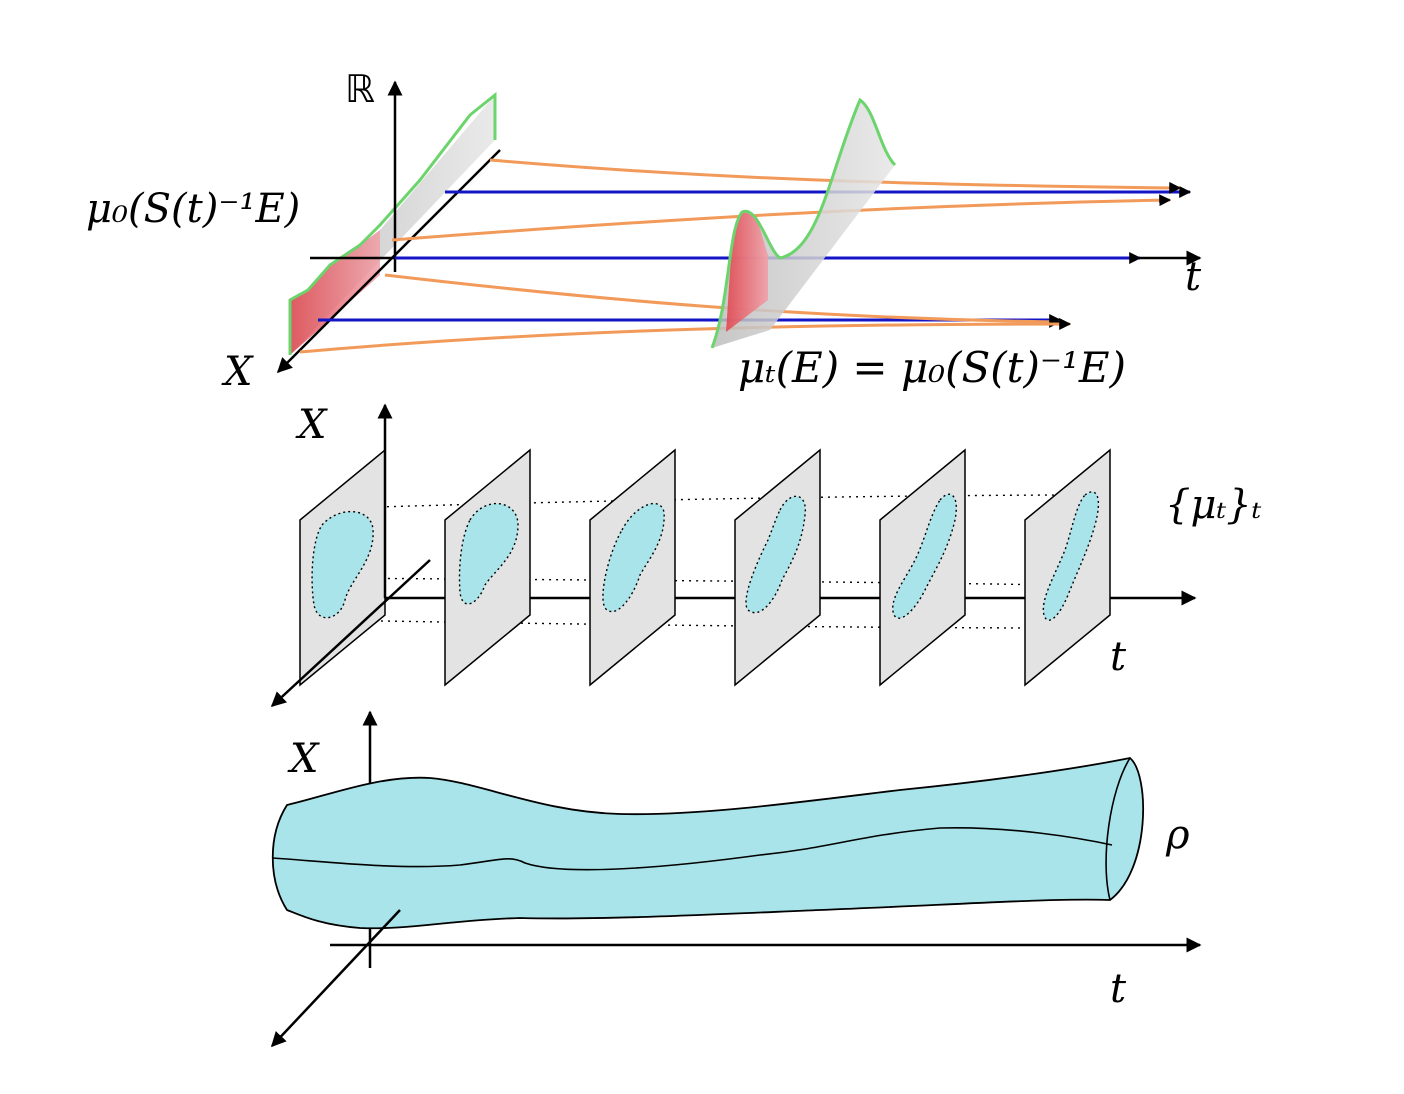 The width and height of the screenshot is (1404, 1094). I want to click on density-label: ρ, so click(1177, 835).